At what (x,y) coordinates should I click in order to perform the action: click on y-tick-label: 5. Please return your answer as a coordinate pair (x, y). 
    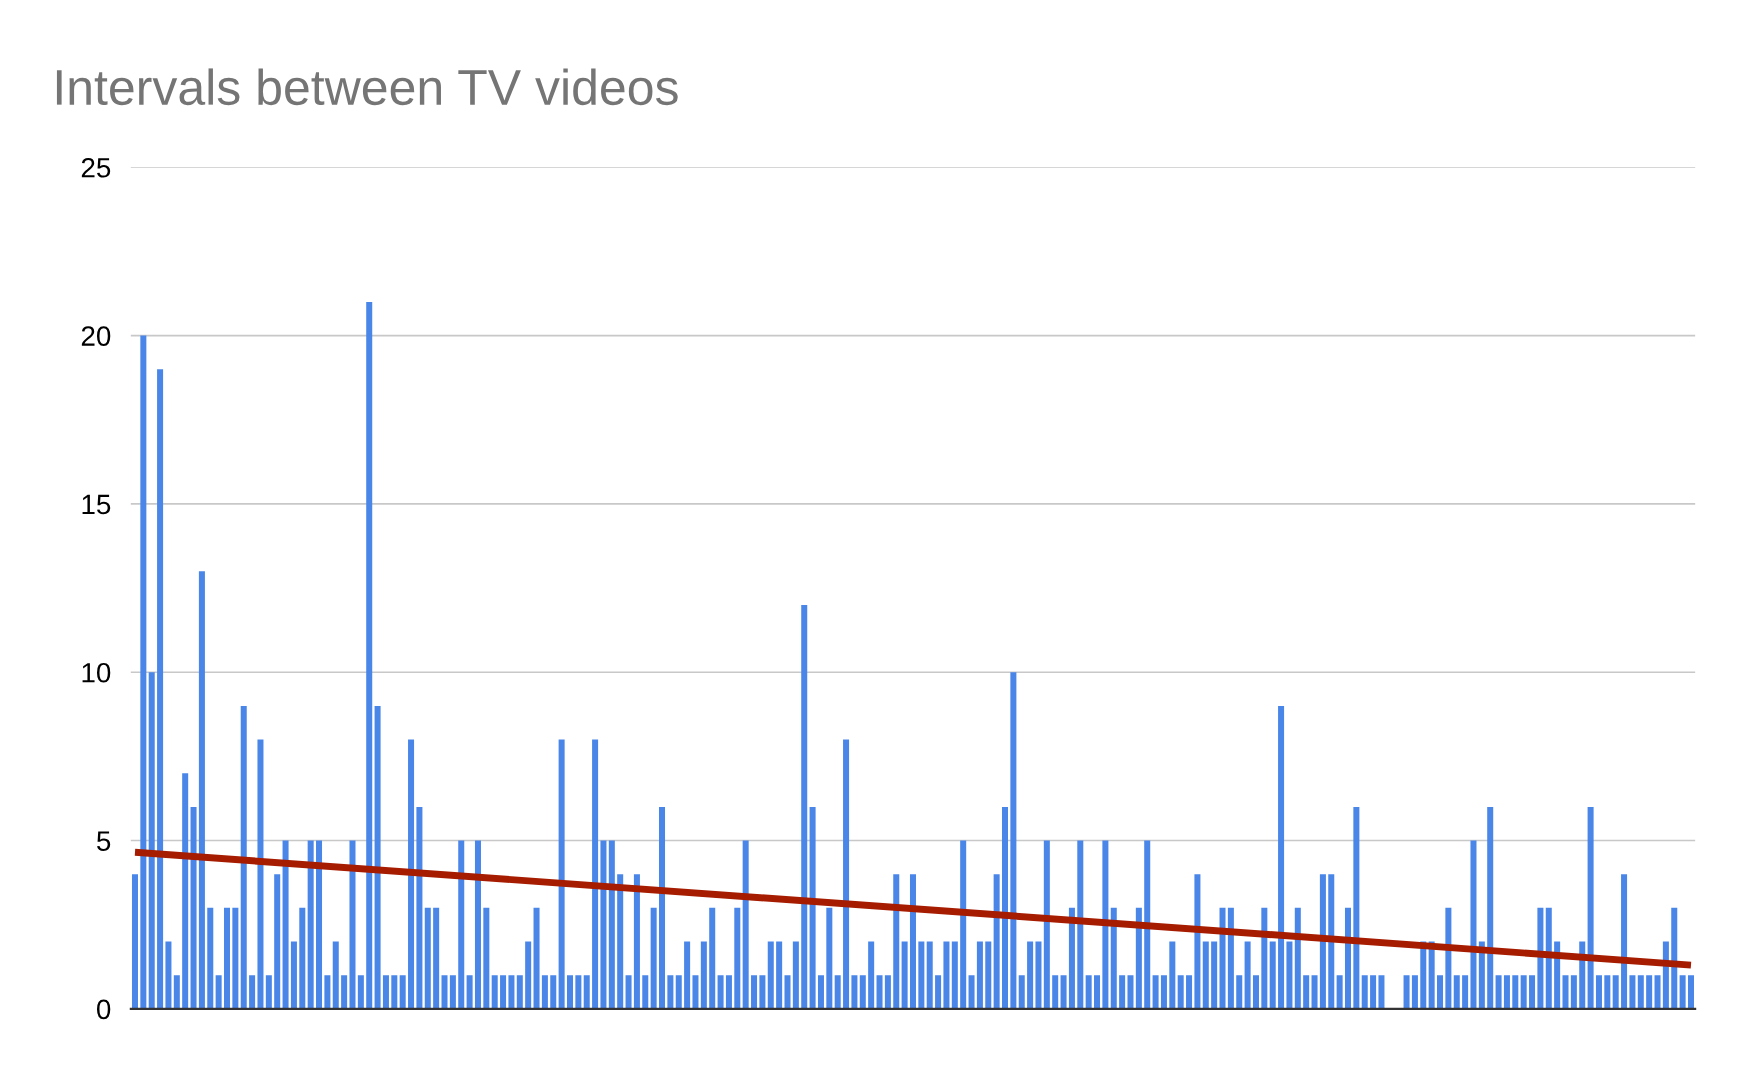
    Looking at the image, I should click on (104, 841).